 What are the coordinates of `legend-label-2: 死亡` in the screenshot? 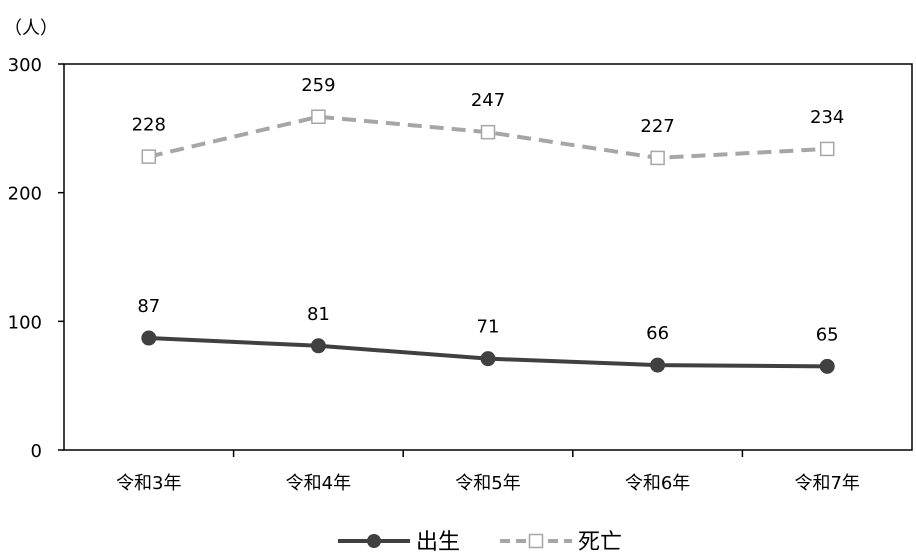 It's located at (600, 541).